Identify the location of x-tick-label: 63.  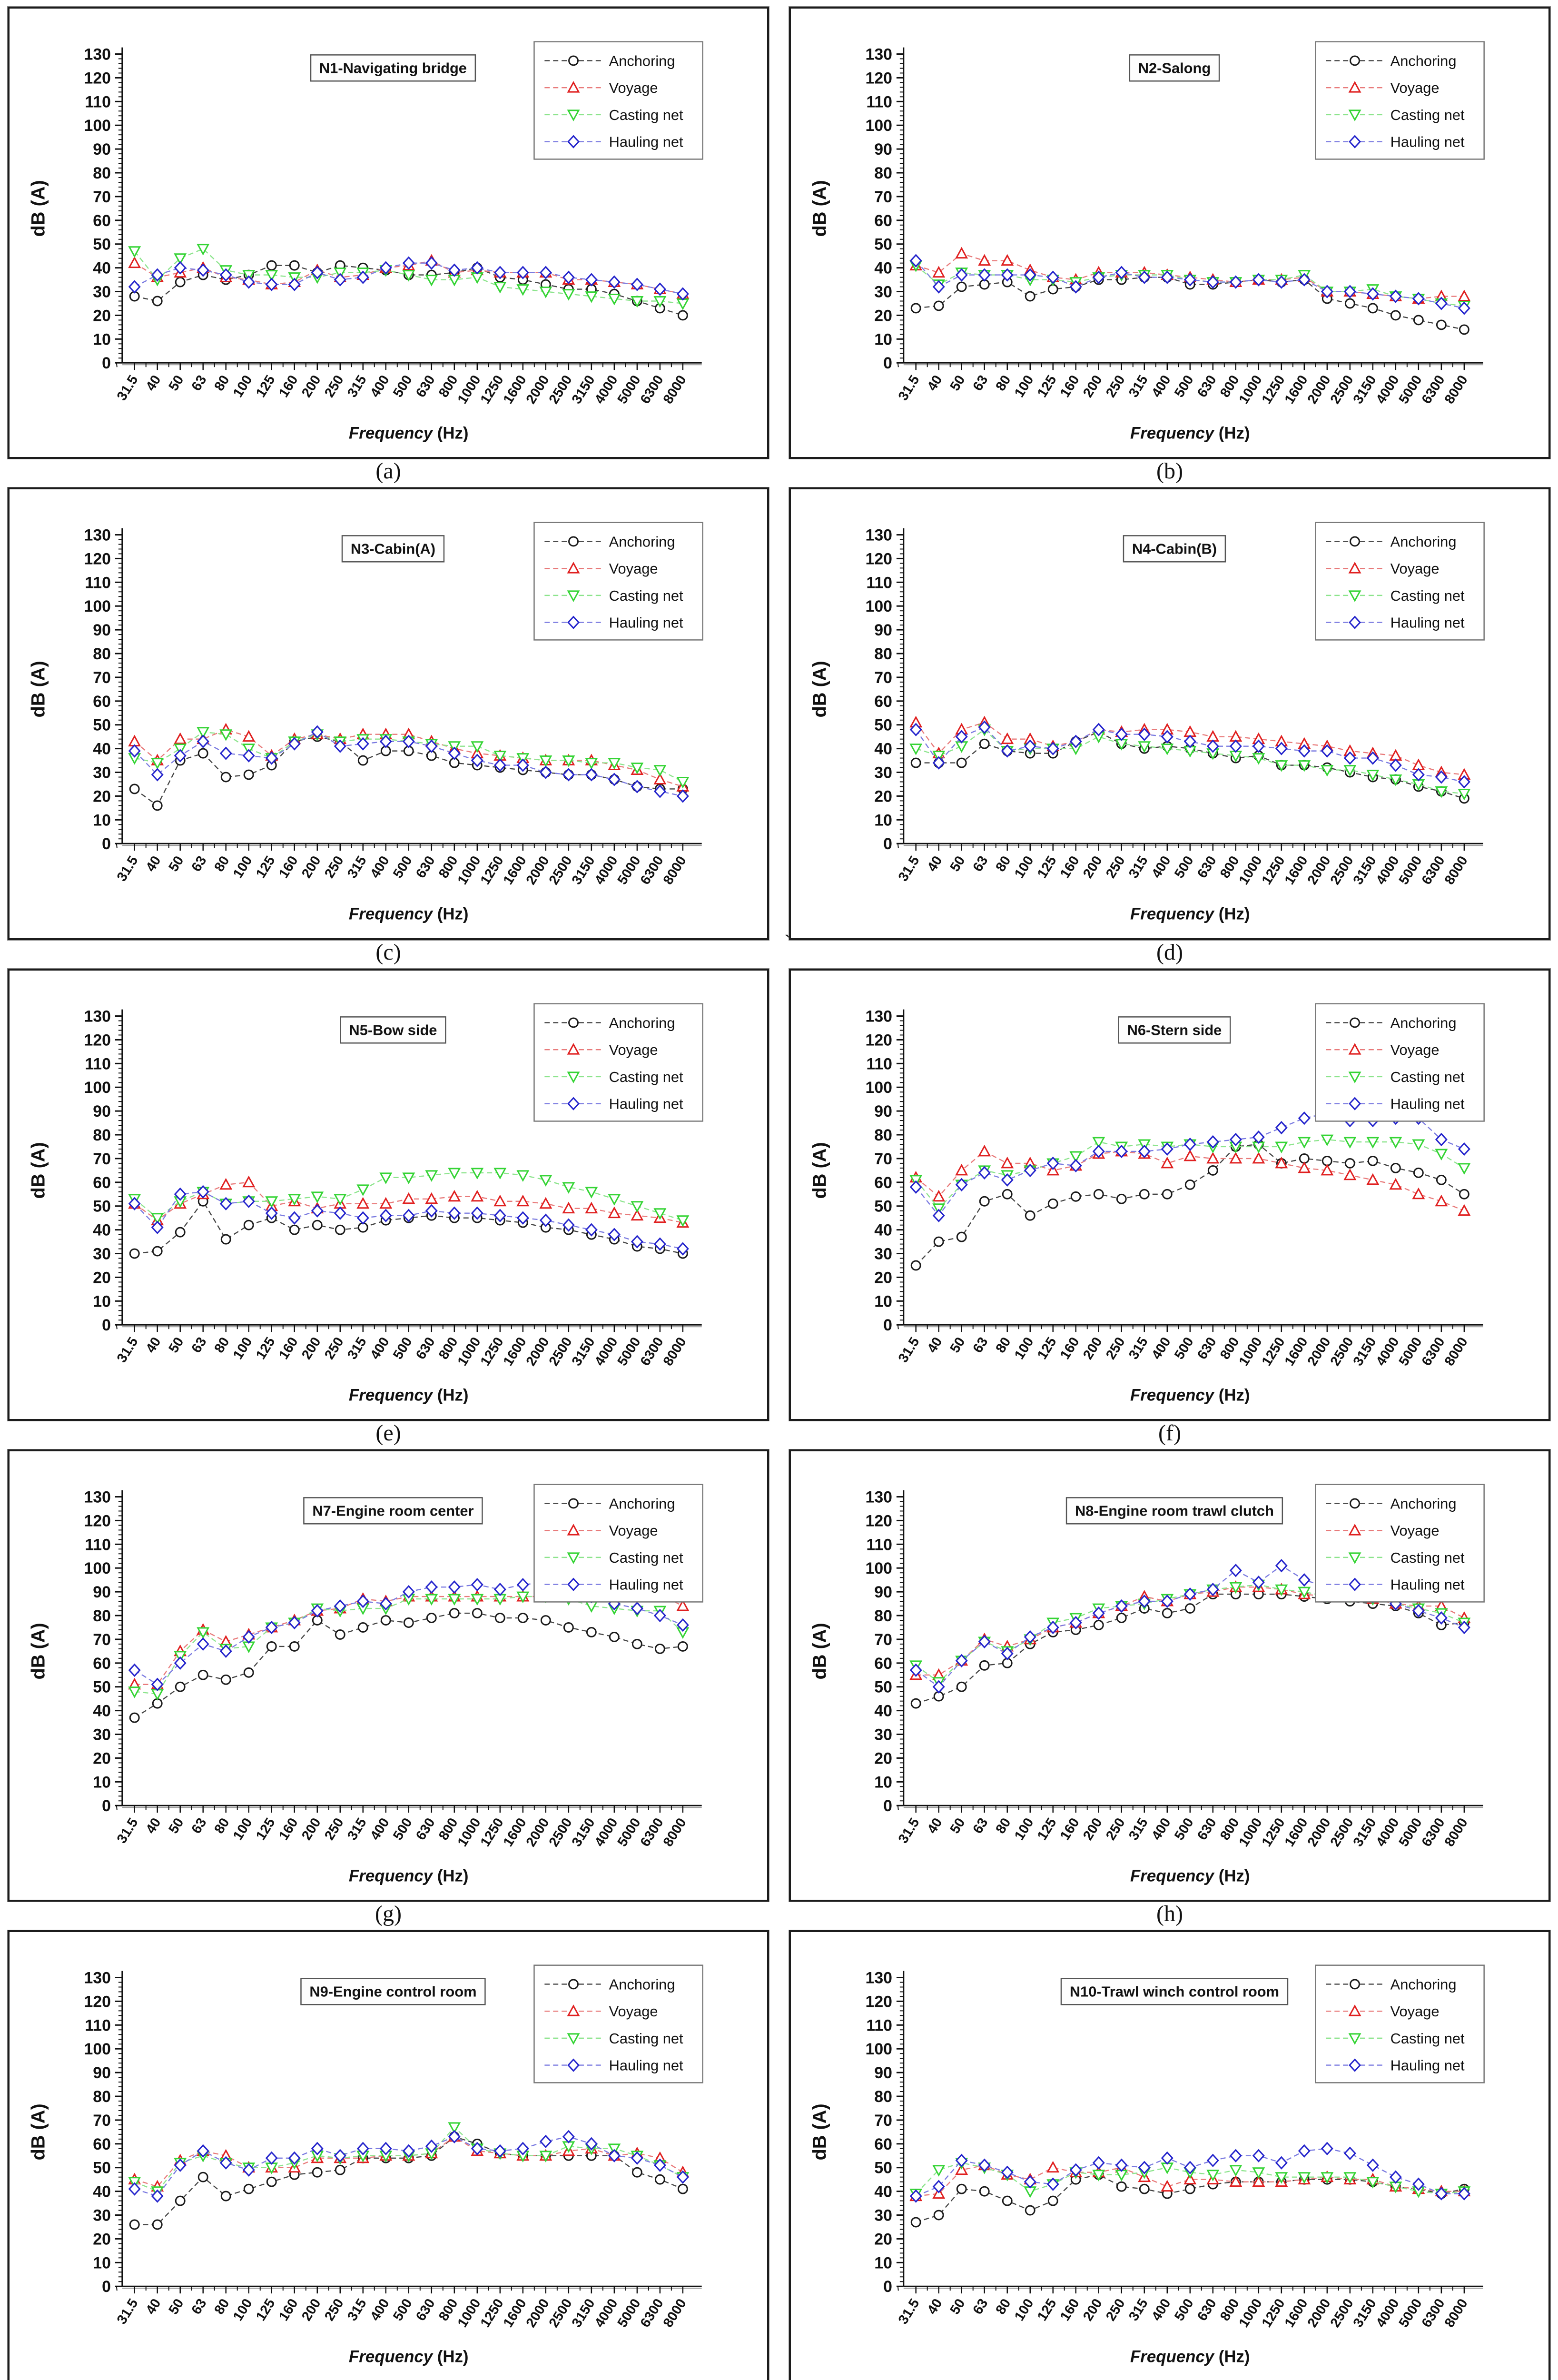
(198, 2306).